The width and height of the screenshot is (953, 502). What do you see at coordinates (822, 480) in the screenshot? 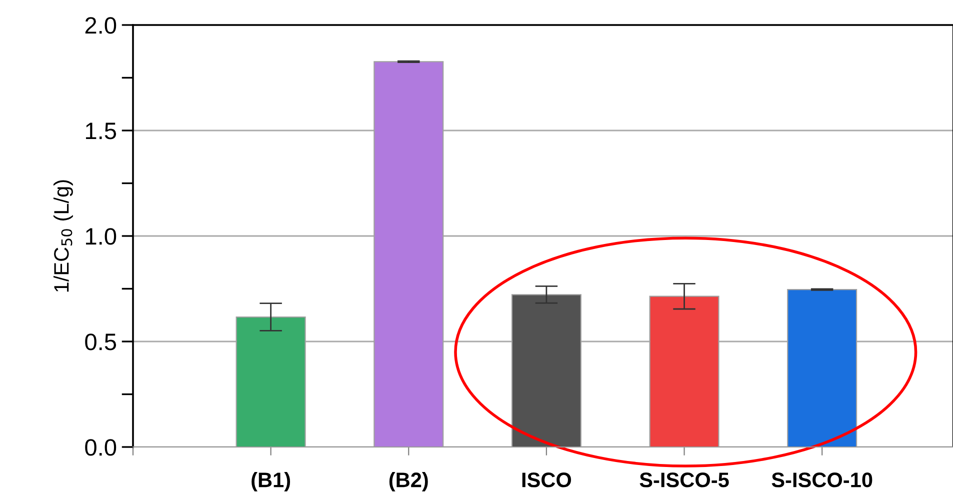
I see `x-tick-label: S-ISCO-10` at bounding box center [822, 480].